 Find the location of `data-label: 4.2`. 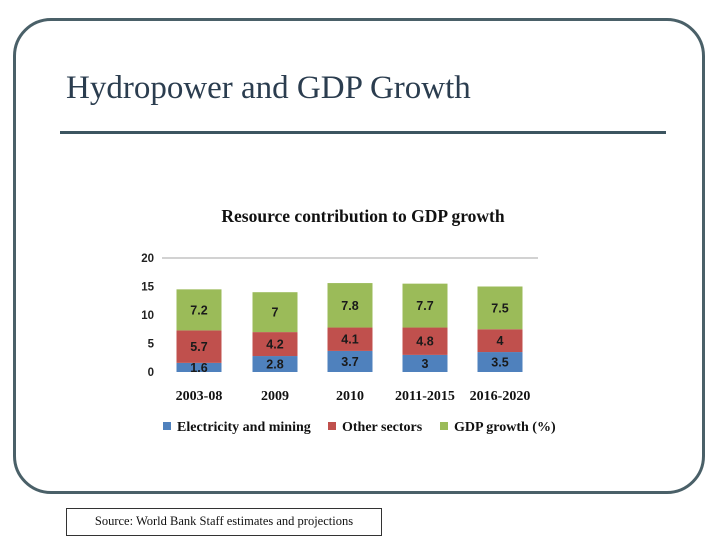

data-label: 4.2 is located at coordinates (274, 345).